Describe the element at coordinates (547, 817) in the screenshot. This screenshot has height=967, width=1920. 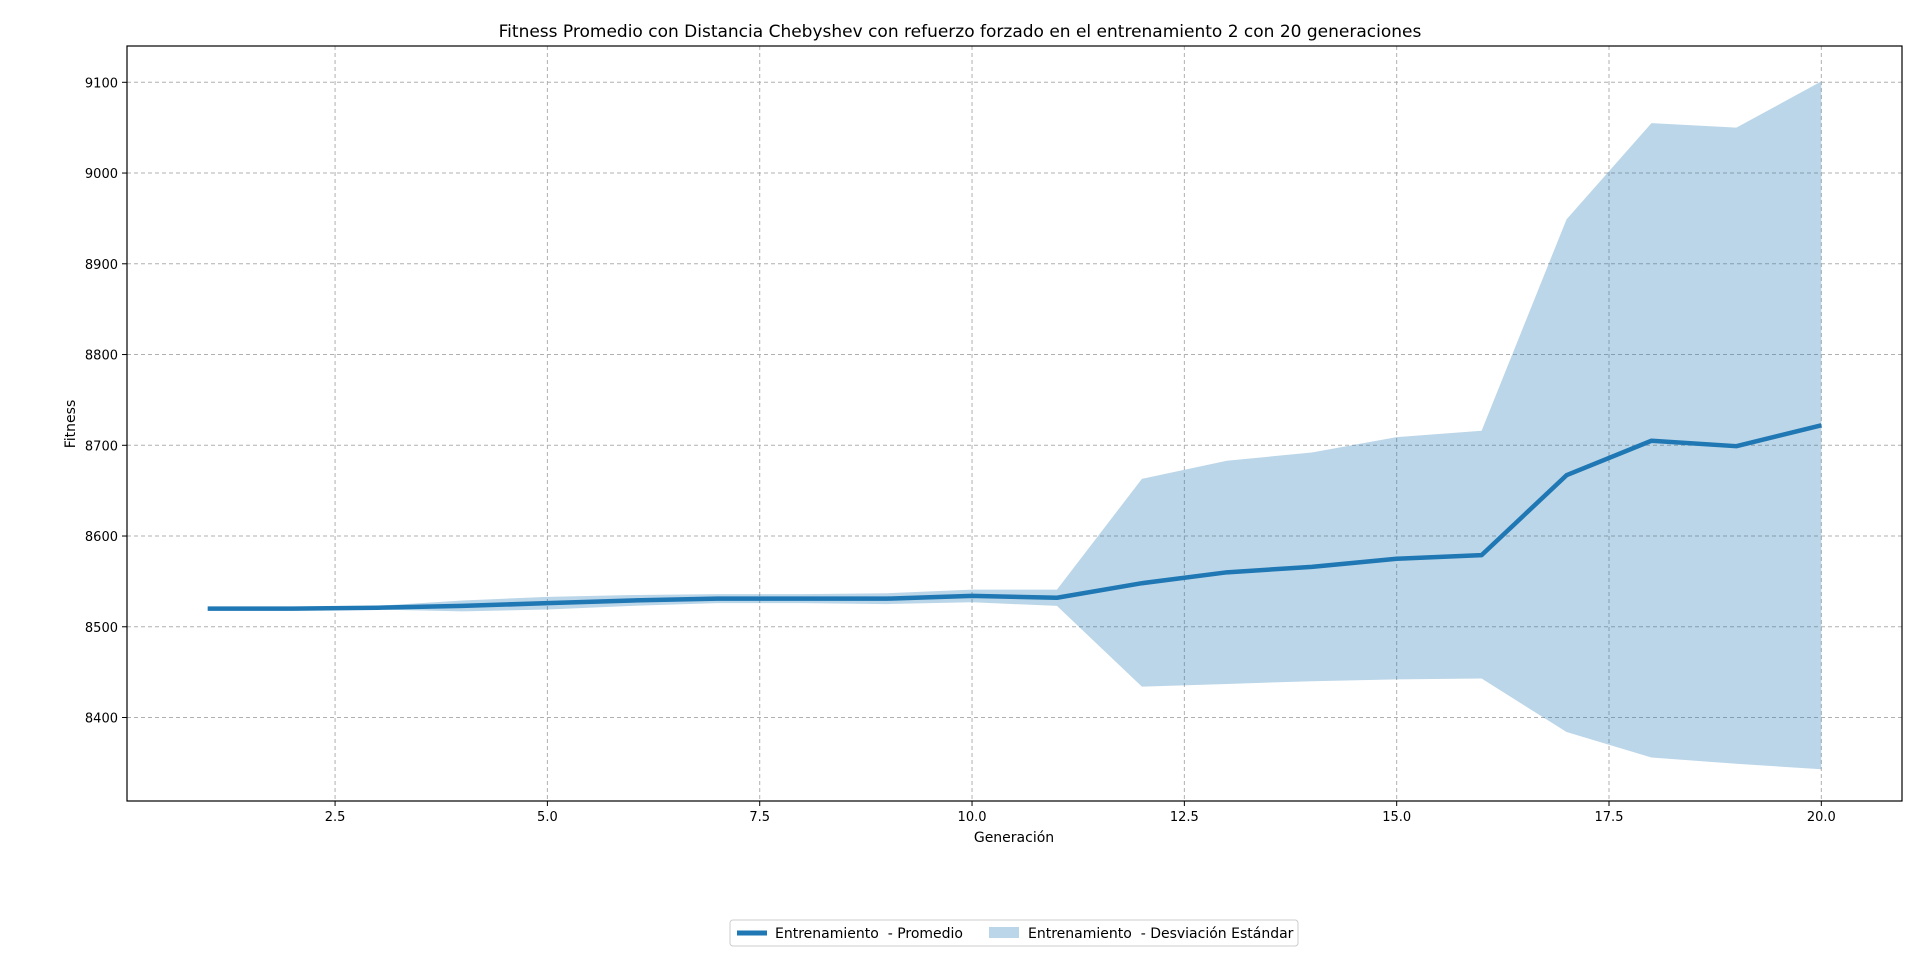
I see `x-tick-label: 5.0` at that location.